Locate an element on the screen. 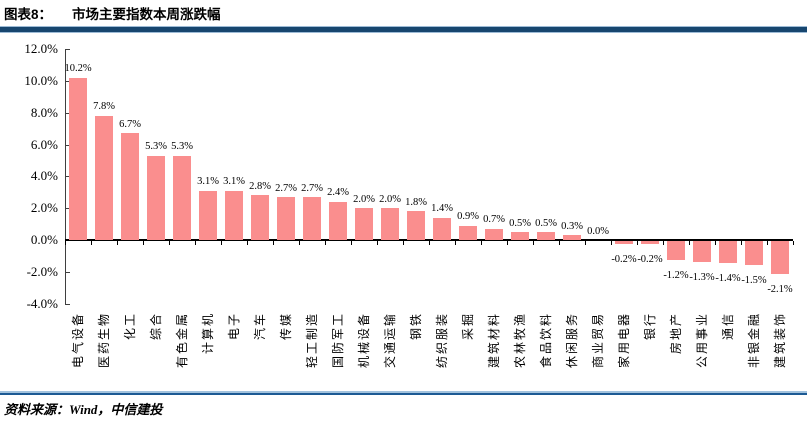  bar-value-label: 10.2% is located at coordinates (78, 69).